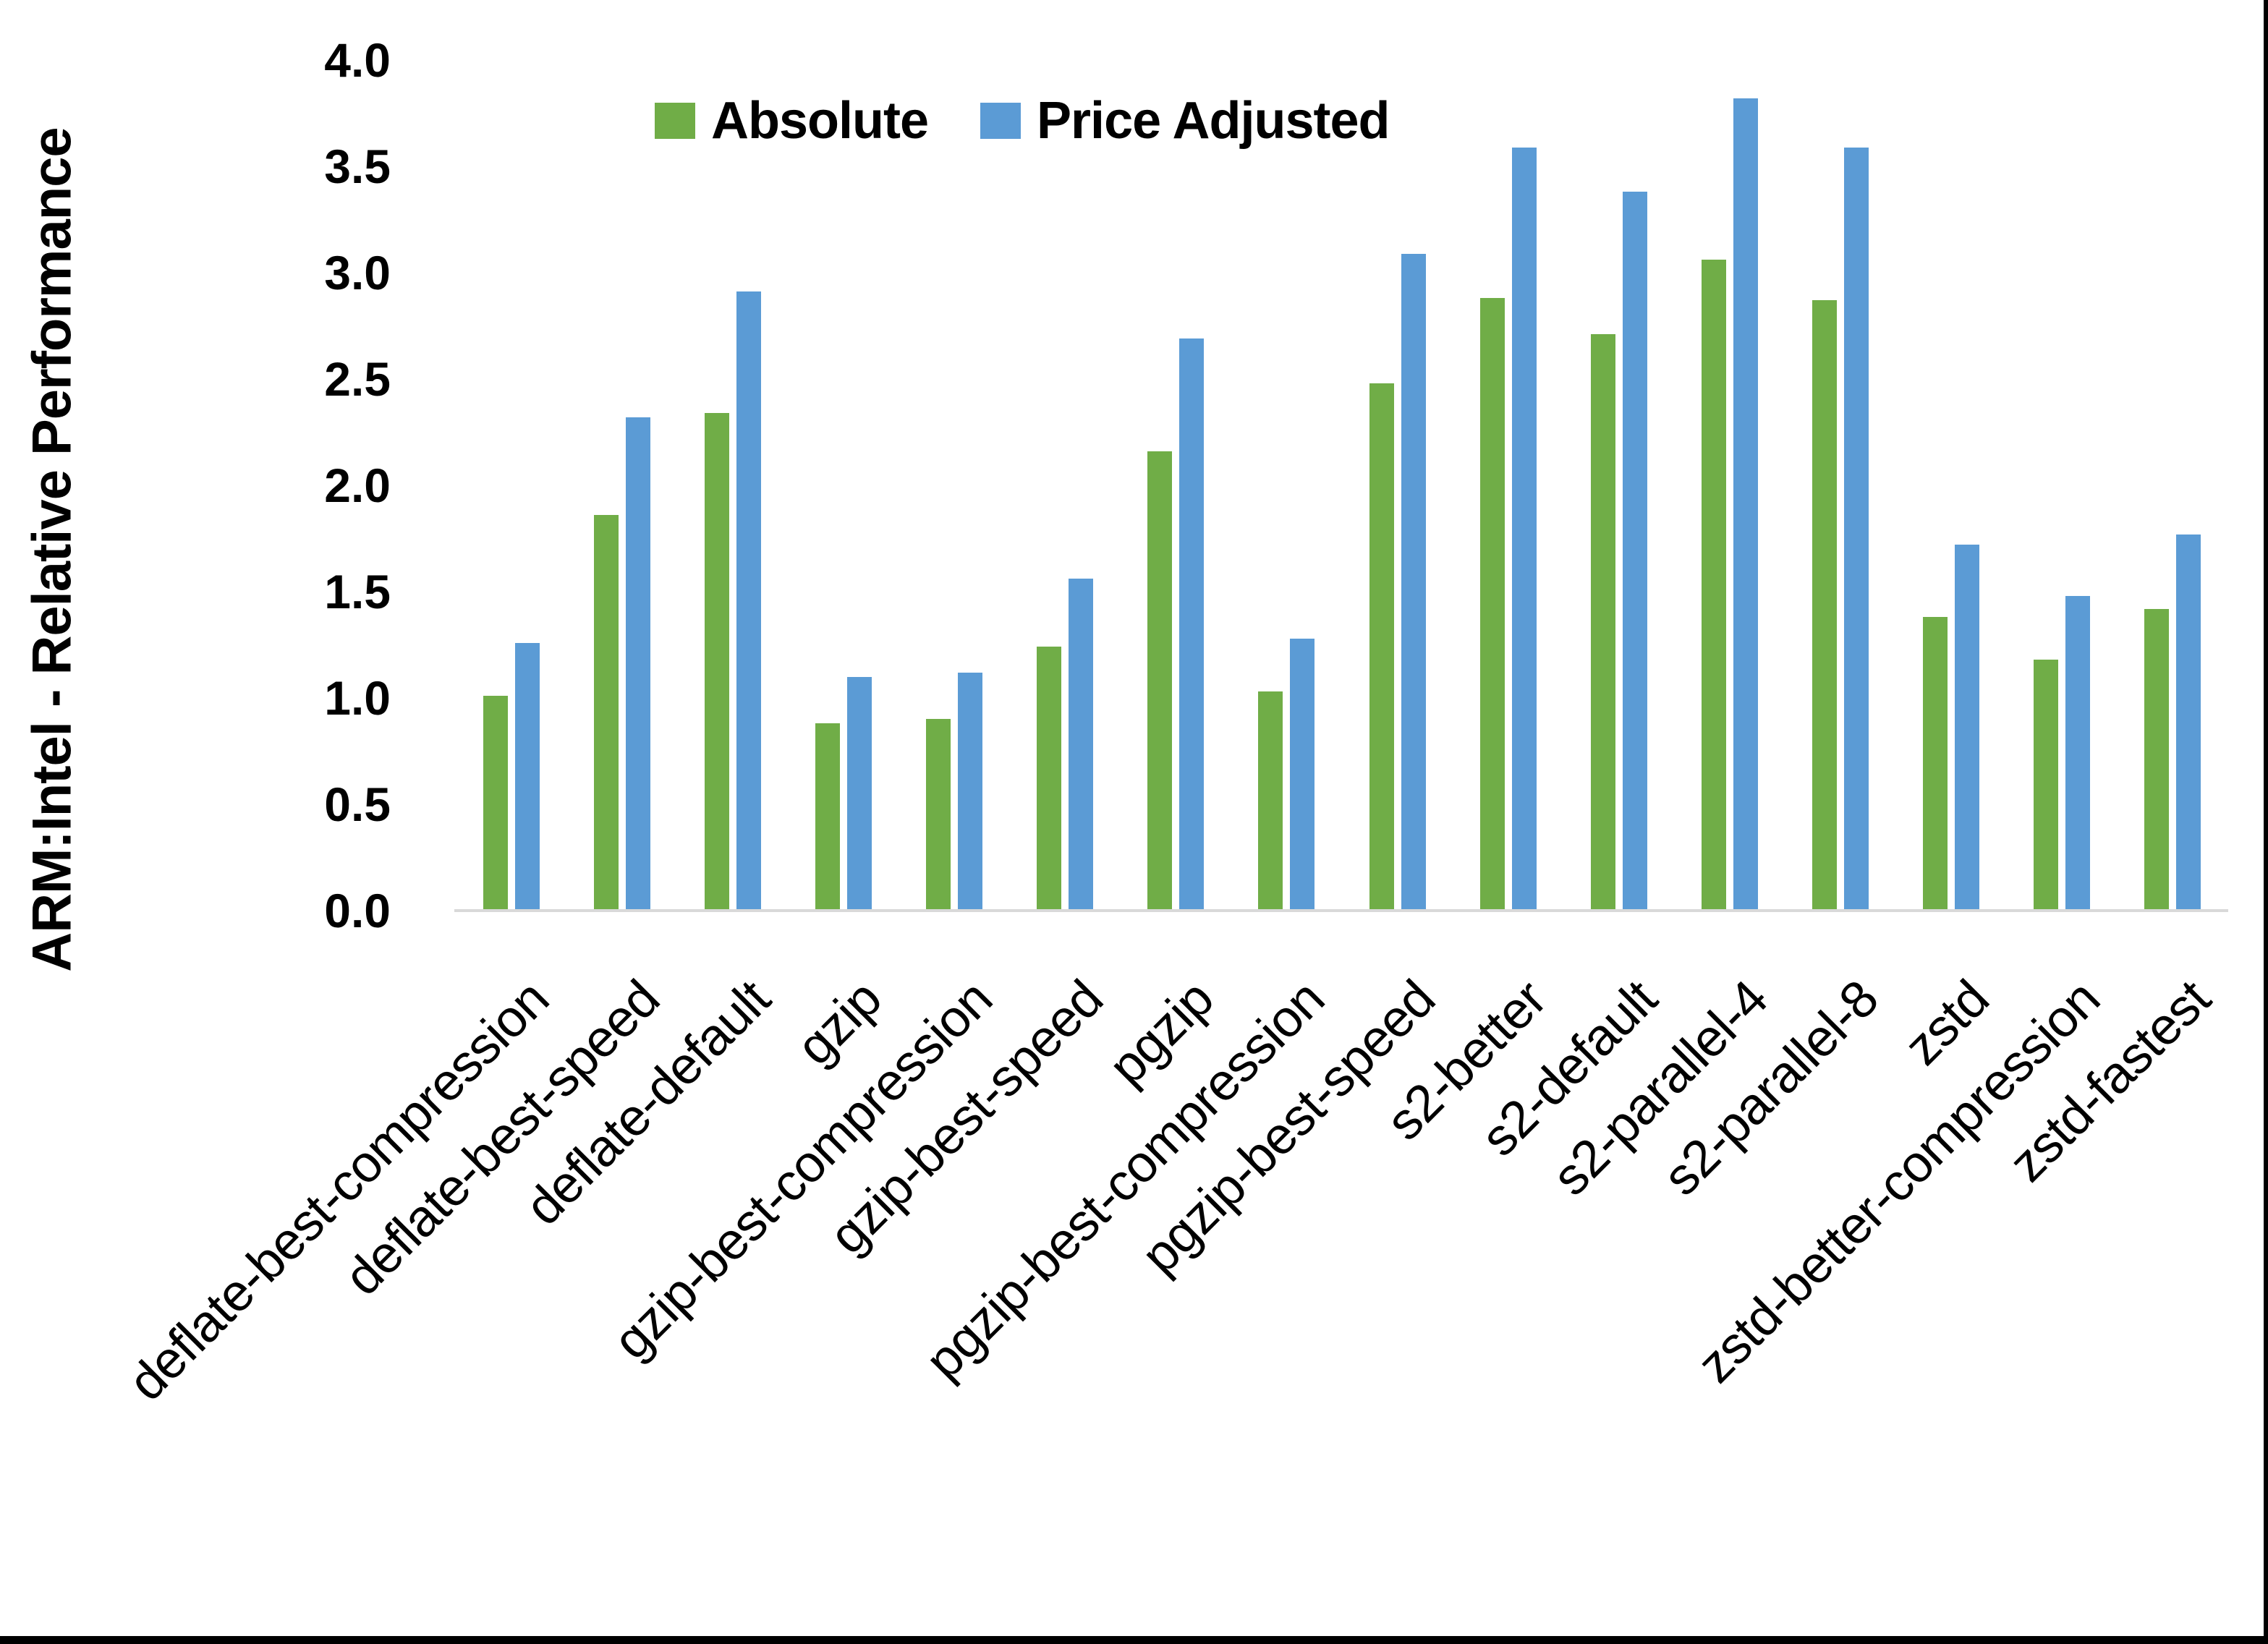 Image resolution: width=2268 pixels, height=1644 pixels. What do you see at coordinates (1213, 121) in the screenshot?
I see `legend-label-price-adjusted: Price Adjusted` at bounding box center [1213, 121].